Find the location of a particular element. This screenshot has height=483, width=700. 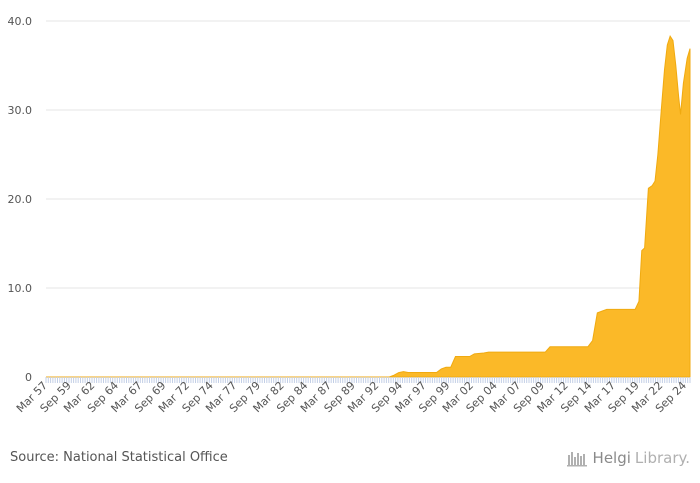

x-minor-ticks is located at coordinates (368, 380).